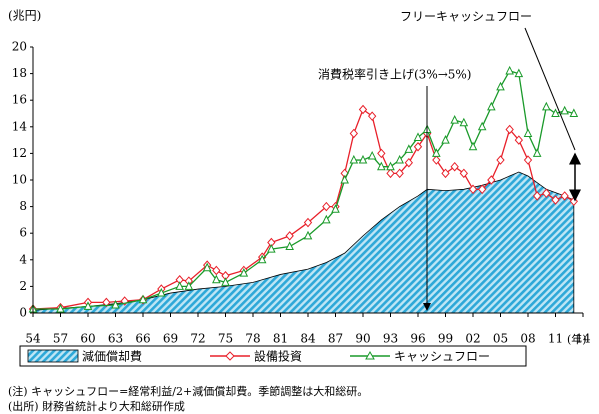 This screenshot has width=599, height=414. Describe the element at coordinates (308, 339) in the screenshot. I see `x-tick-label: 84` at that location.